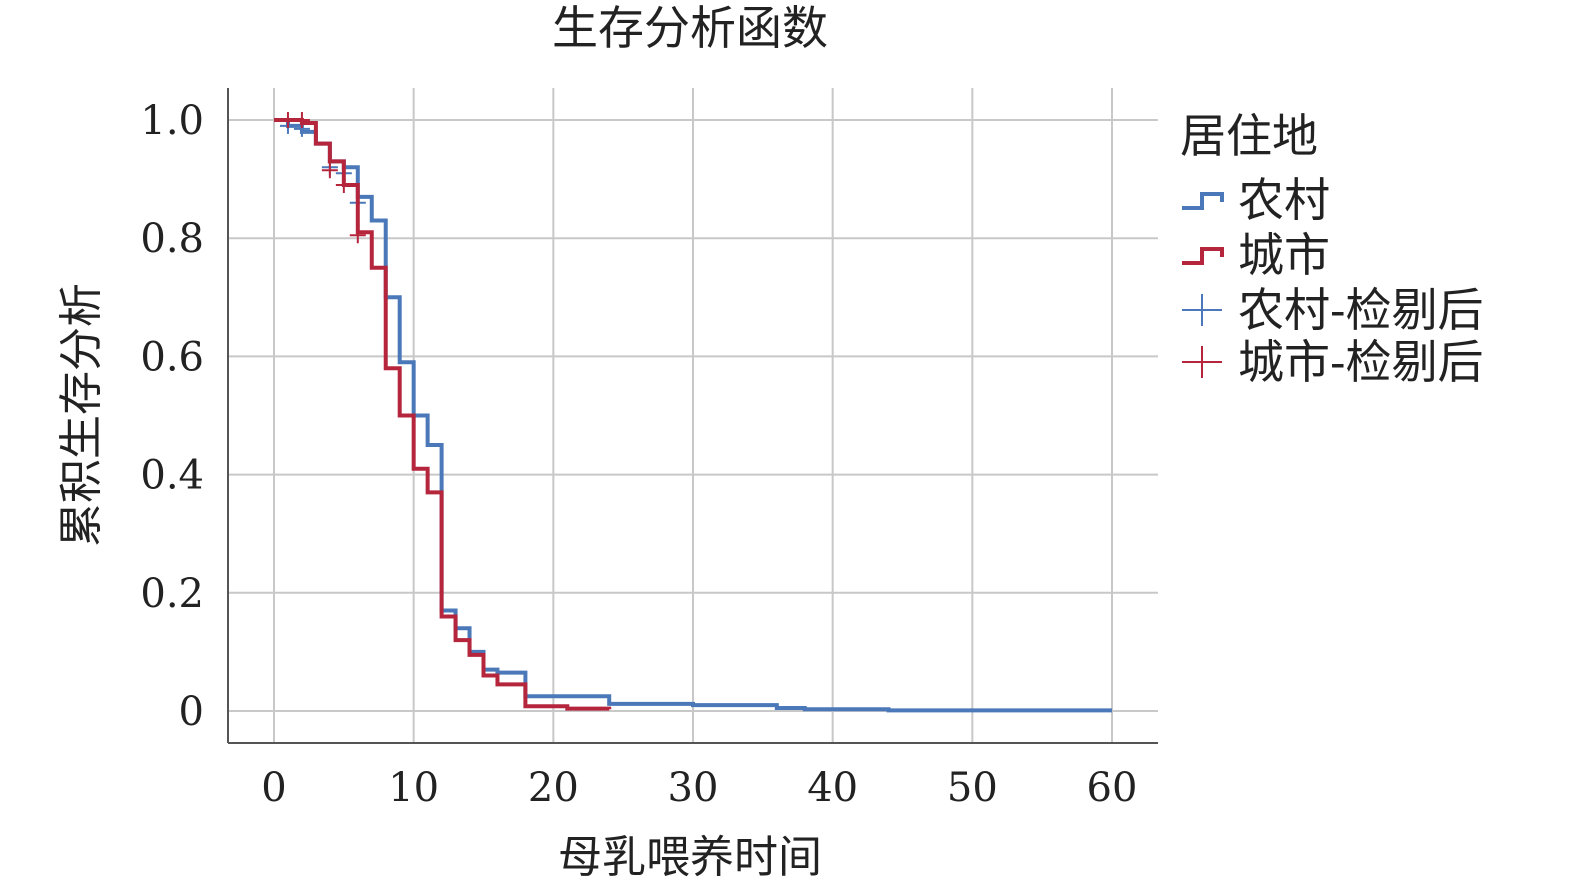 This screenshot has width=1575, height=892. What do you see at coordinates (972, 788) in the screenshot?
I see `x-tick-label: 50` at bounding box center [972, 788].